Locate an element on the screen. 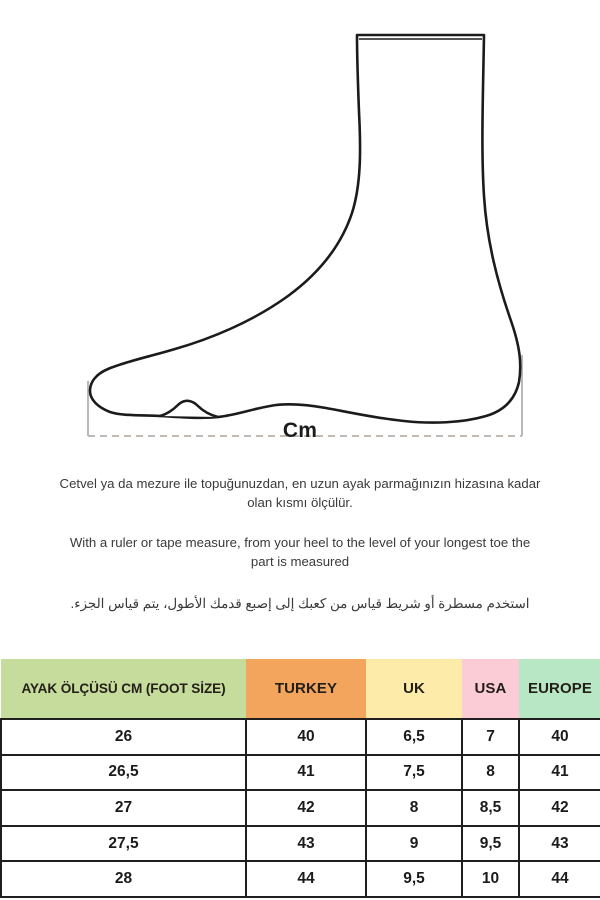 The width and height of the screenshot is (600, 900). cell-turkey: 42 is located at coordinates (306, 808).